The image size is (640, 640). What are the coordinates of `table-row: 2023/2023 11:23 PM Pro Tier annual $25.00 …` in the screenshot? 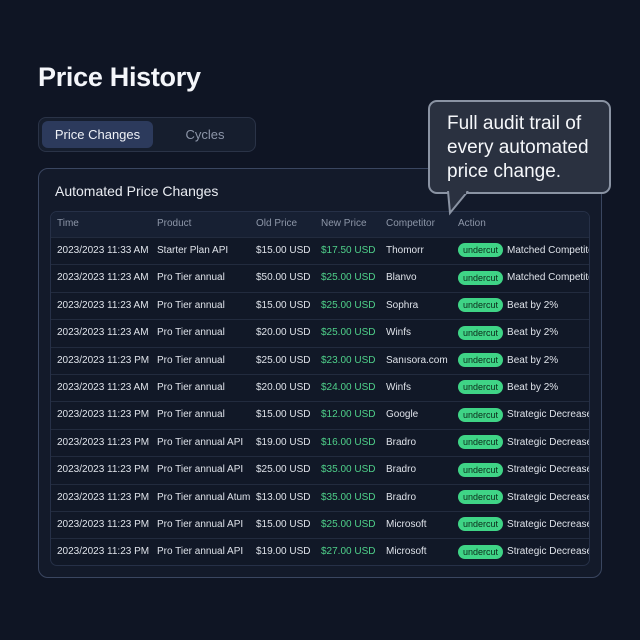 It's located at (320, 360).